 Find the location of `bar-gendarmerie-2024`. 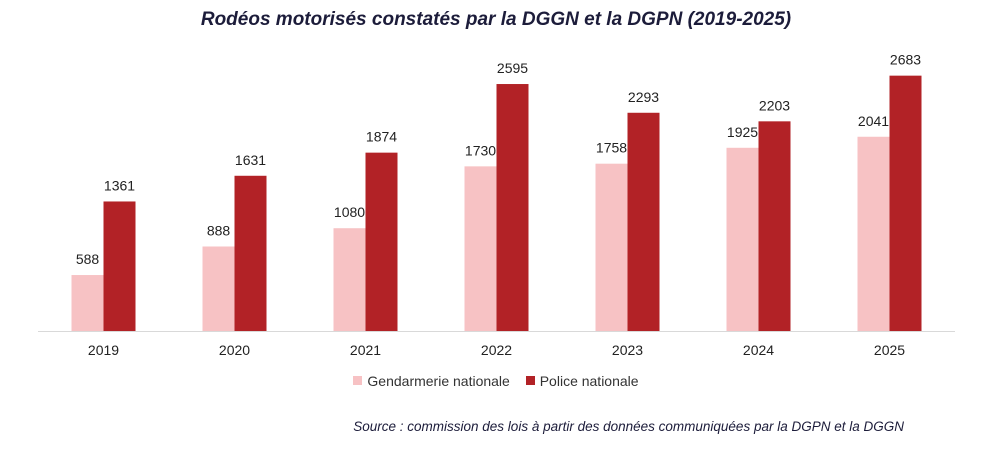

bar-gendarmerie-2024 is located at coordinates (742, 239).